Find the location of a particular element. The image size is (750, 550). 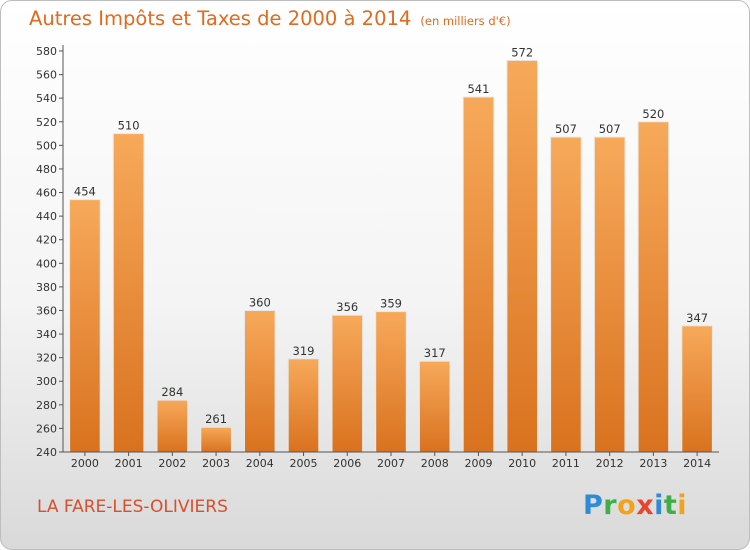

y-tick-label: 460 is located at coordinates (46, 193).